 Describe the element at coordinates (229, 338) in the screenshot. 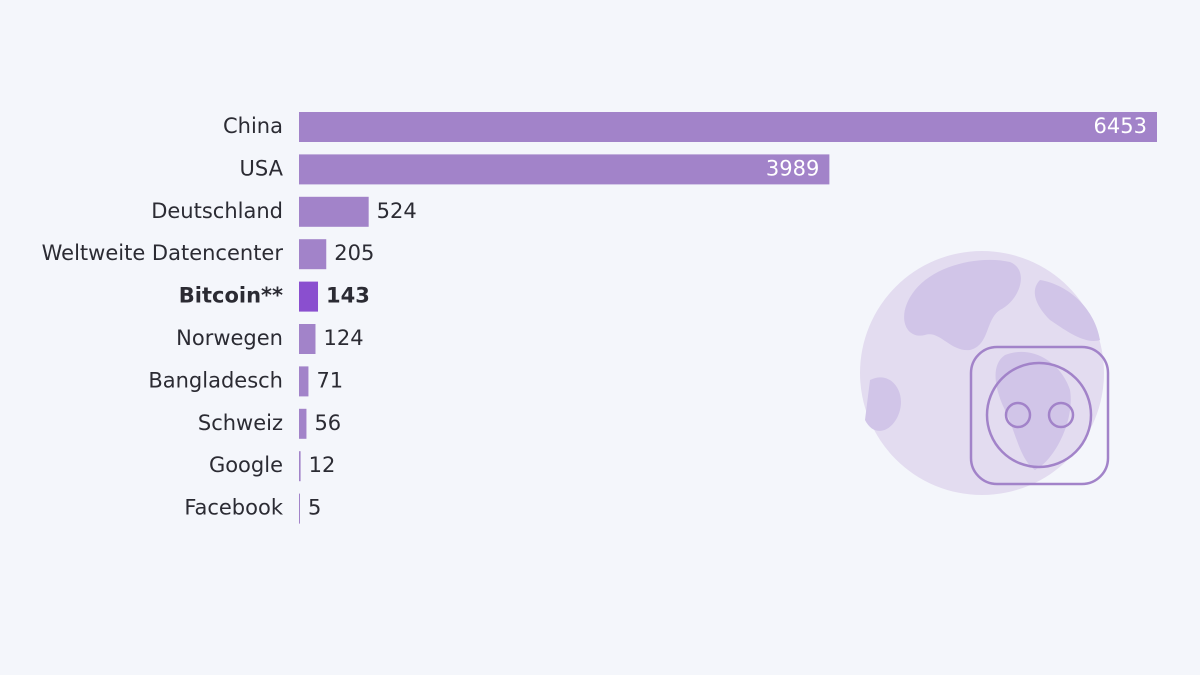

I see `category-label: Norwegen` at that location.